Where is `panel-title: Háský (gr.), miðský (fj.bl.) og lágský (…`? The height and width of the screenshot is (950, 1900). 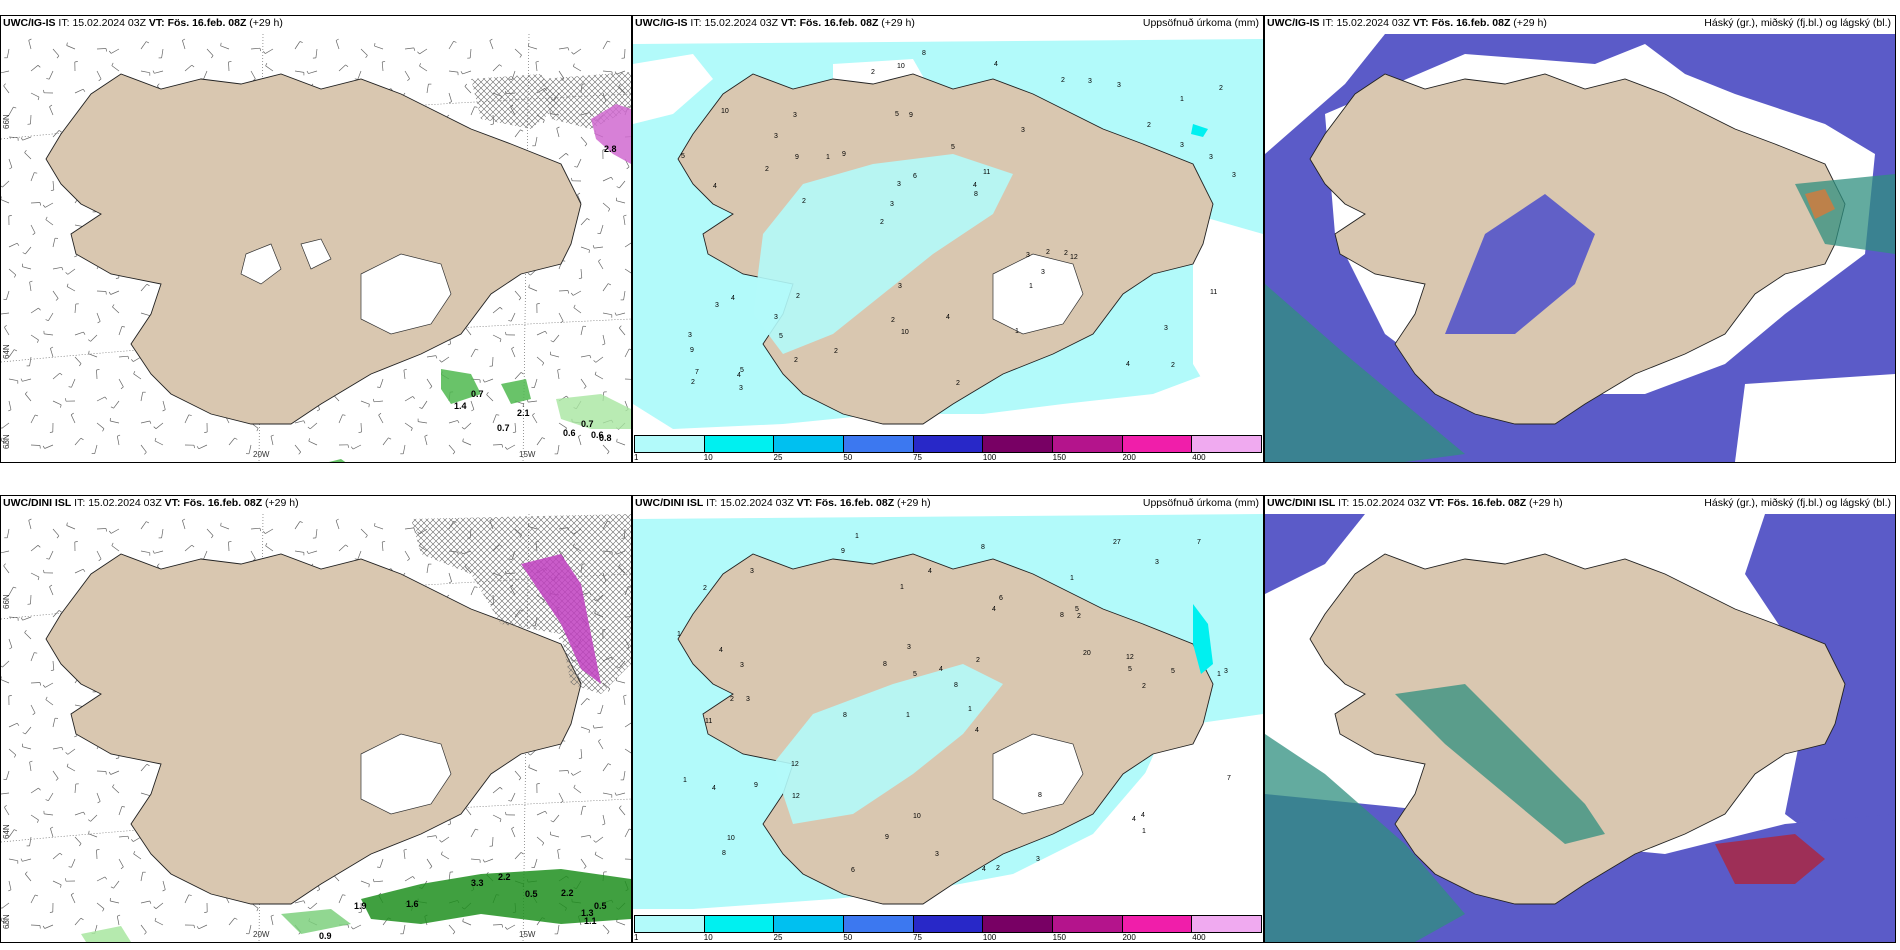 panel-title: Háský (gr.), miðský (fj.bl.) og lágský (… is located at coordinates (1797, 23).